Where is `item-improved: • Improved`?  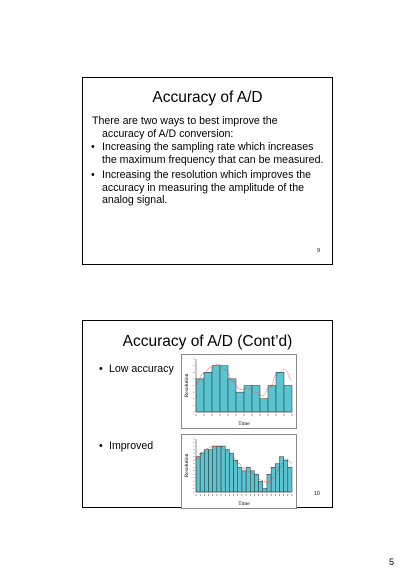
item-improved: • Improved is located at coordinates (126, 446).